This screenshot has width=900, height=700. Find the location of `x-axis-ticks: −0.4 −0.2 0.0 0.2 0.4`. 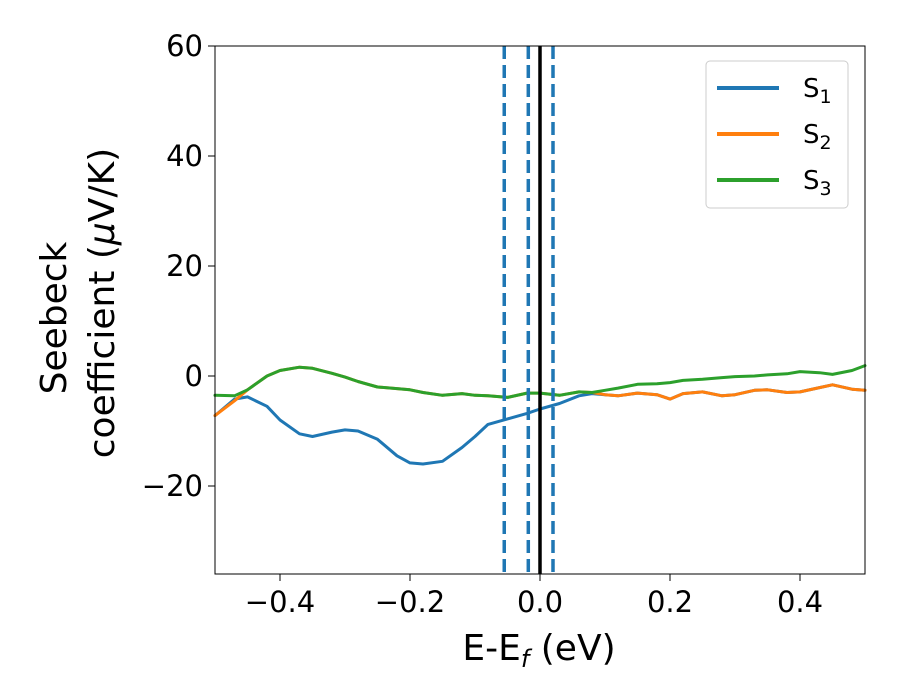

x-axis-ticks: −0.4 −0.2 0.0 0.2 0.4 is located at coordinates (534, 596).